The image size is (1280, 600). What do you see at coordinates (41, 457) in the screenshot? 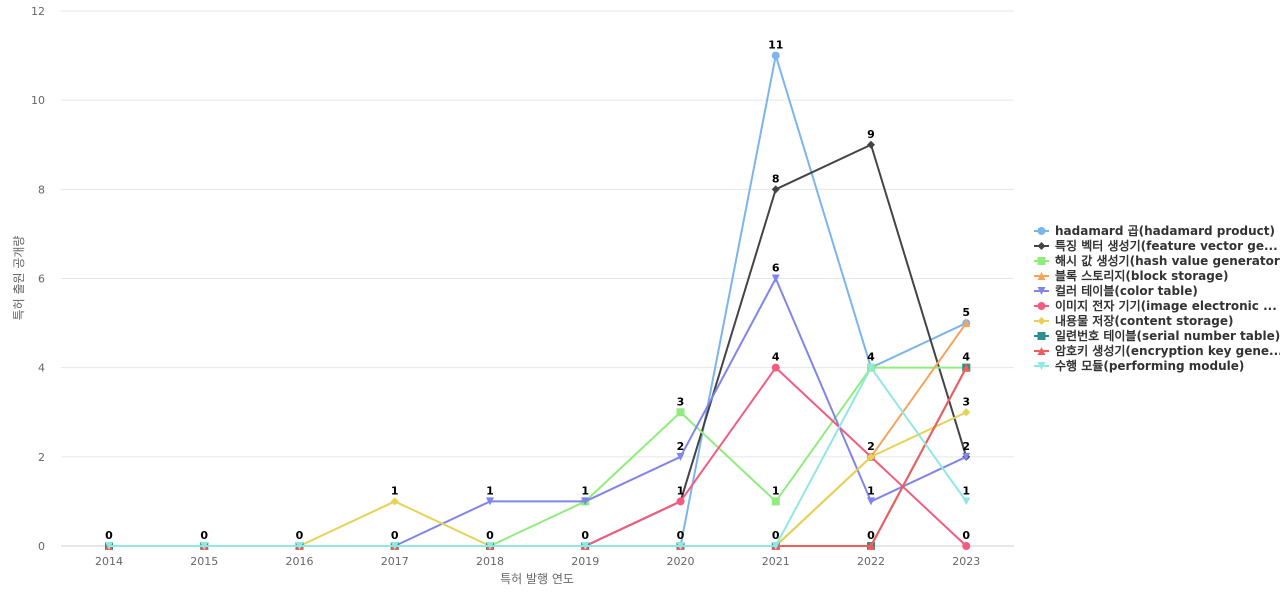
I see `y-tick-label: 2` at bounding box center [41, 457].